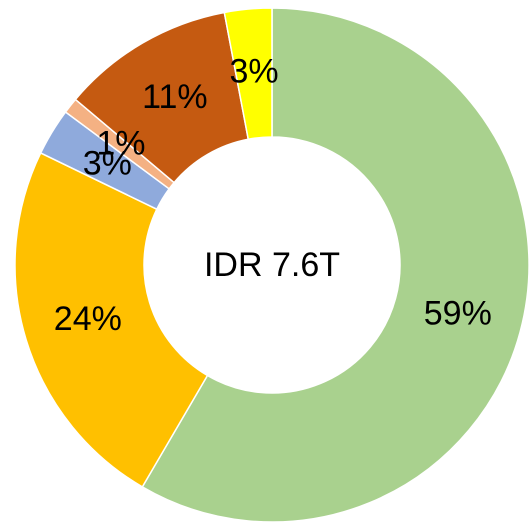  What do you see at coordinates (175, 97) in the screenshot?
I see `data-label: 11%` at bounding box center [175, 97].